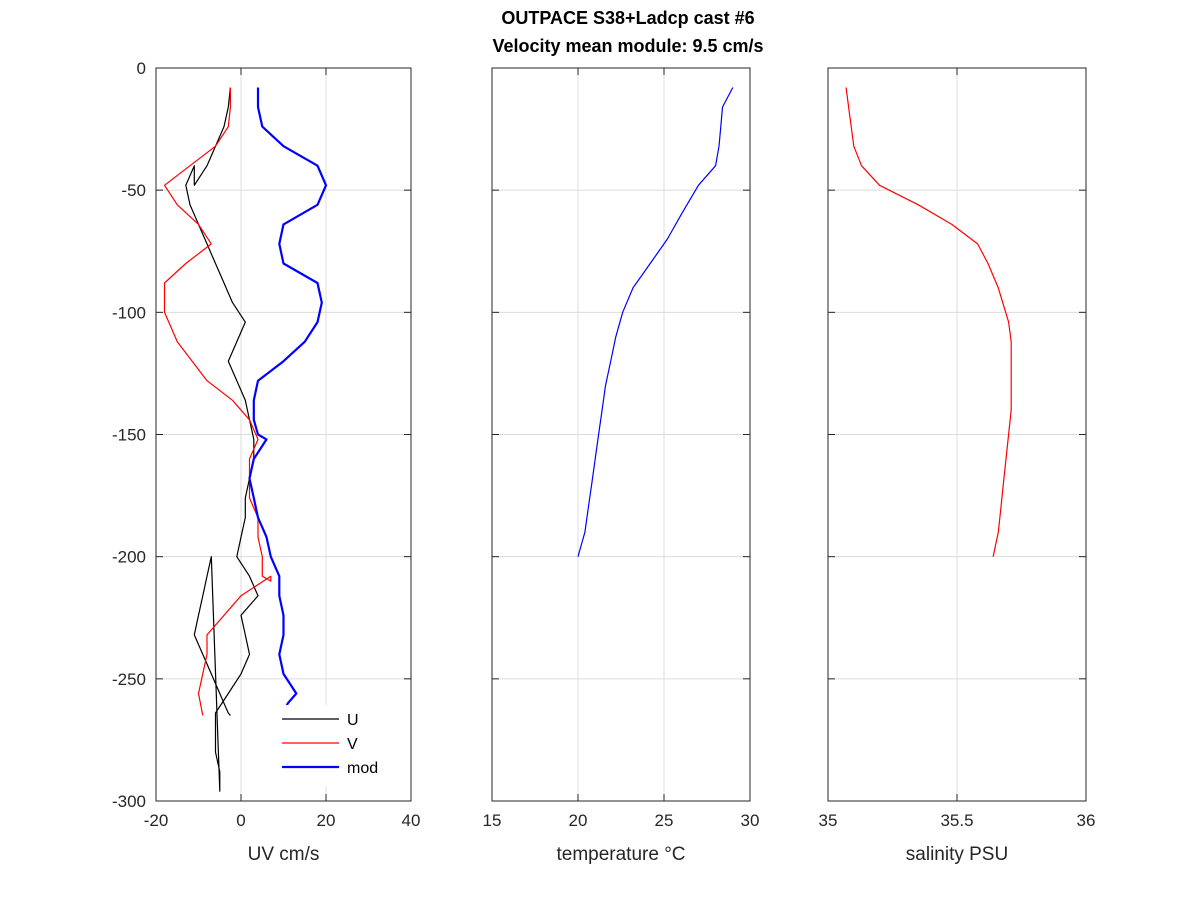  Describe the element at coordinates (129, 679) in the screenshot. I see `y-tick-label: -250` at that location.